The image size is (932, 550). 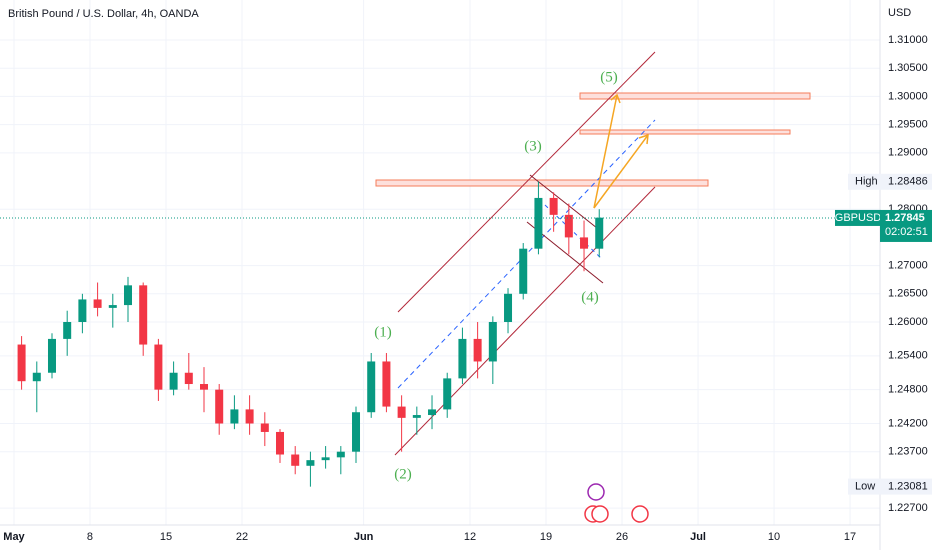 I want to click on x-tick-label: 17, so click(x=850, y=537).